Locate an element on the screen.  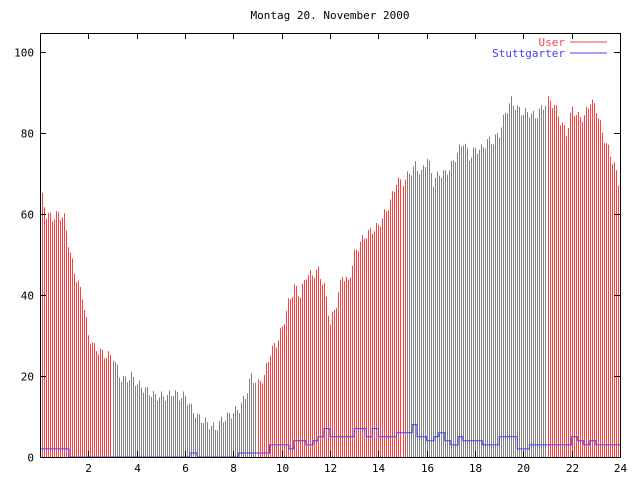
x-tick-label: 10 is located at coordinates (282, 468).